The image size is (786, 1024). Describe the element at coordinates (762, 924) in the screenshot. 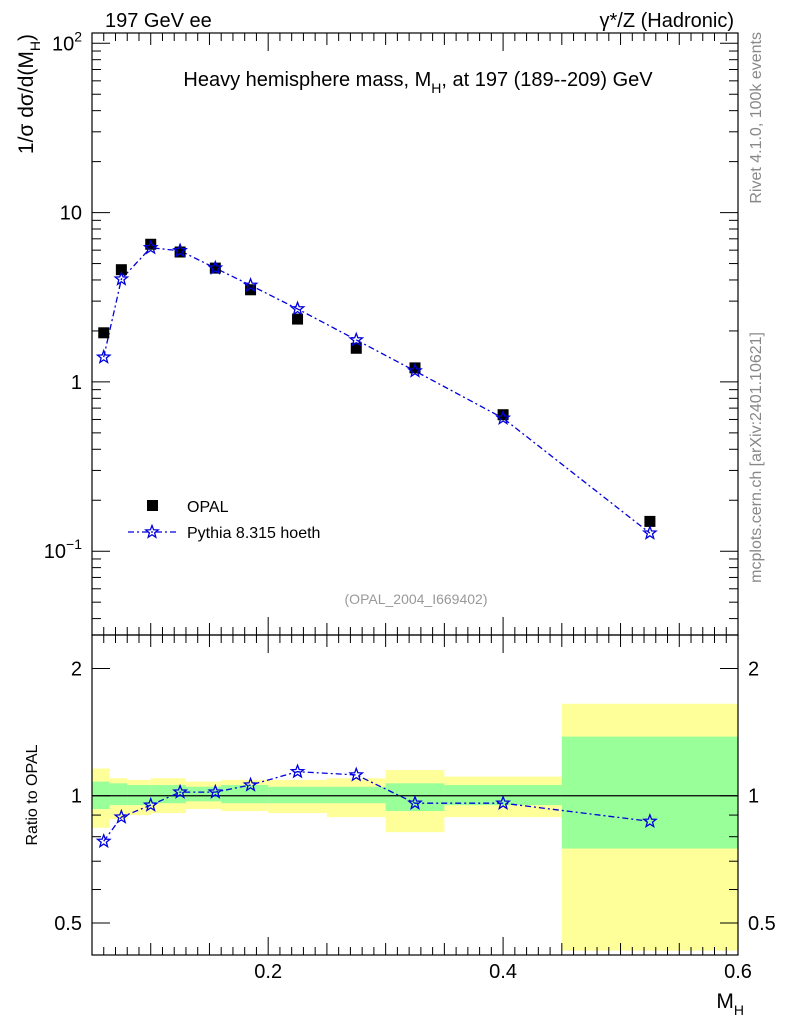

I see `ratio-y-tick-label-right: 0.5` at that location.